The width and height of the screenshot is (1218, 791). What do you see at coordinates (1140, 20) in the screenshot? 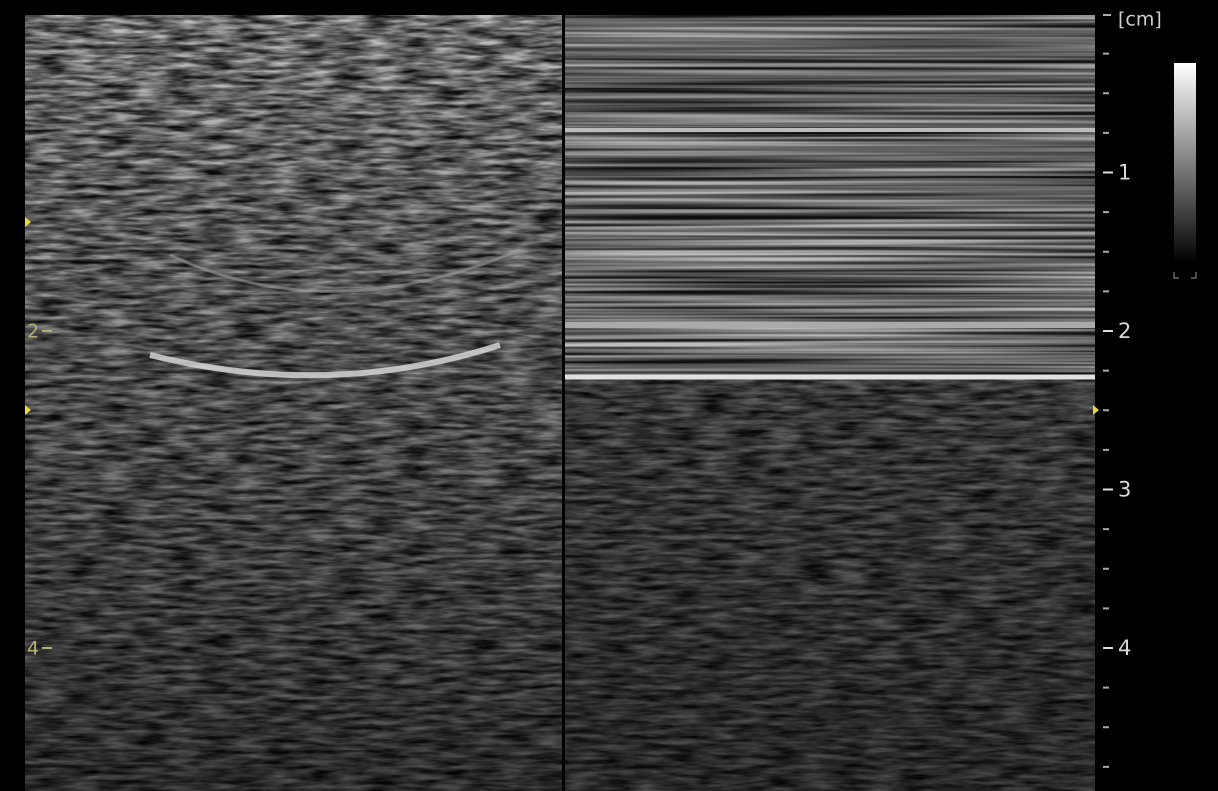
I see `depth-unit: [cm]` at bounding box center [1140, 20].